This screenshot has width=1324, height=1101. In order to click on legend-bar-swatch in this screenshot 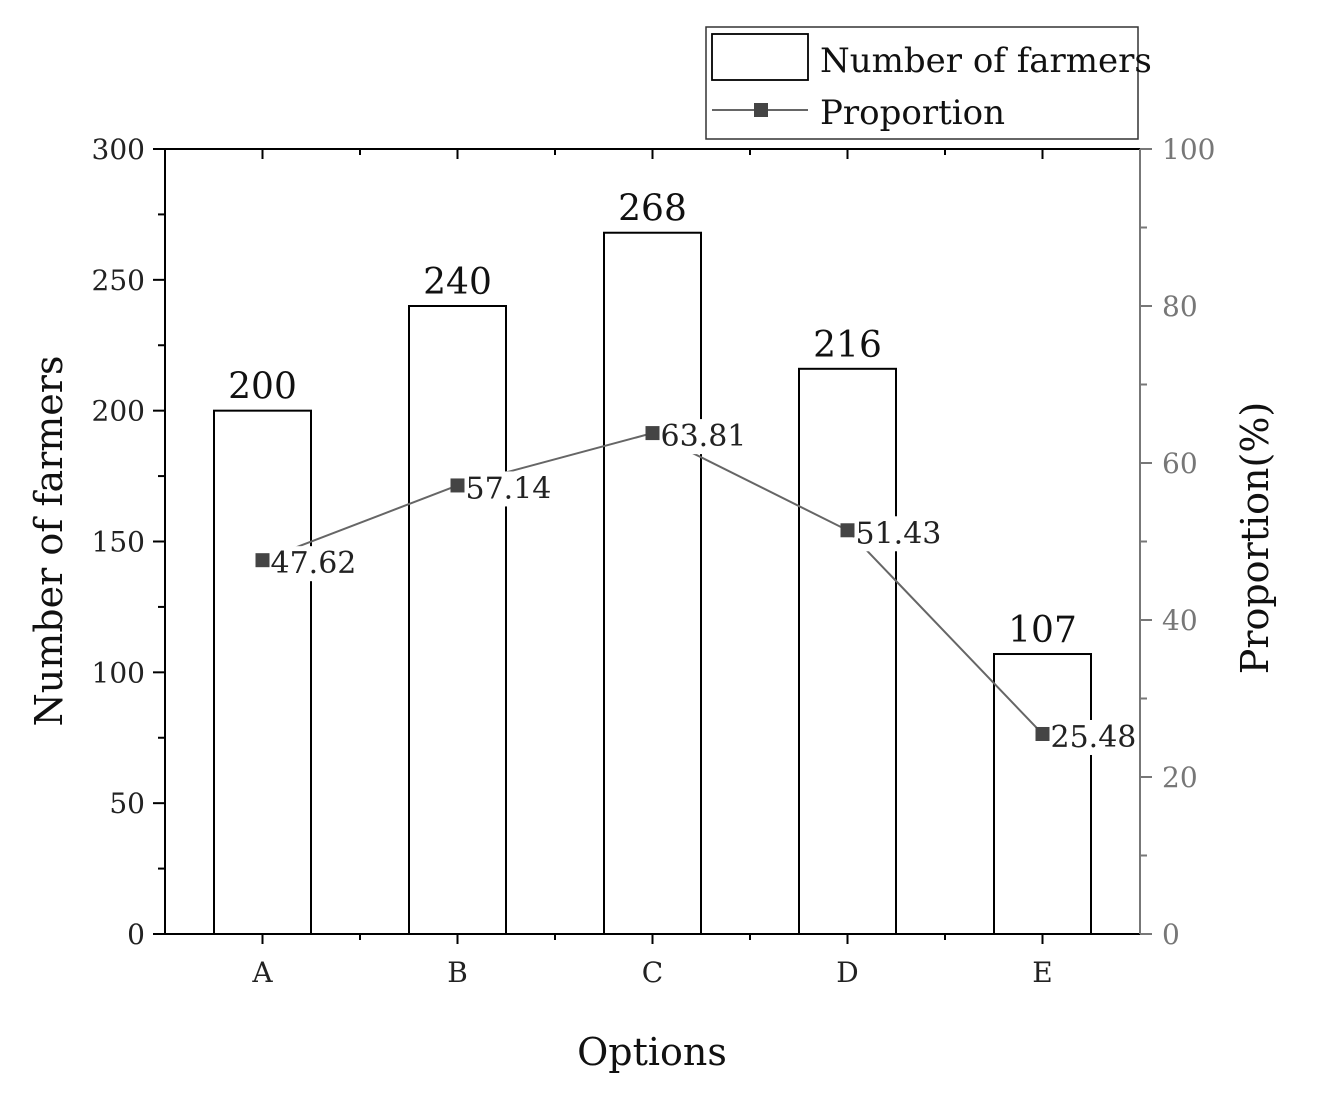, I will do `click(760, 57)`.